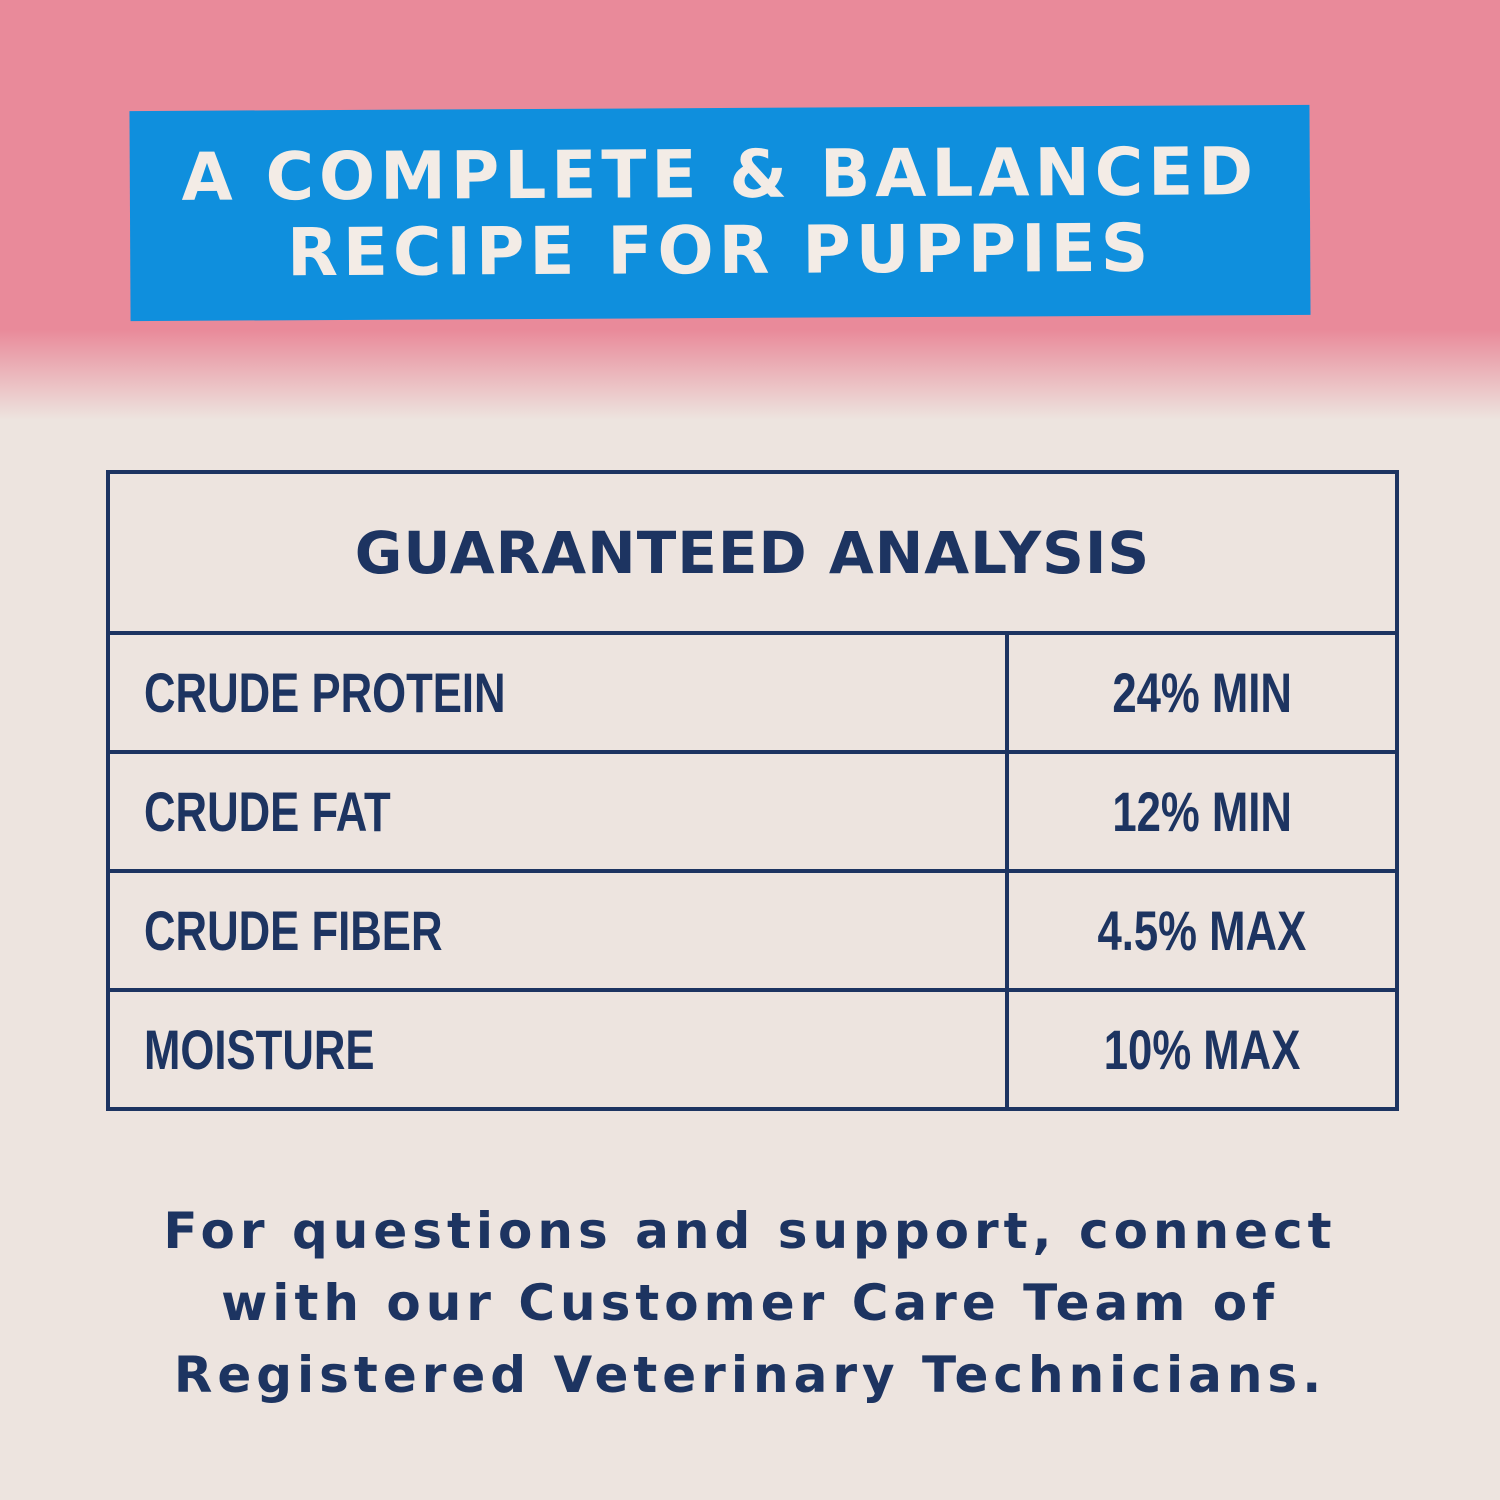  Describe the element at coordinates (720, 174) in the screenshot. I see `headline-line-1: A COMPLETE & BALANCED` at that location.